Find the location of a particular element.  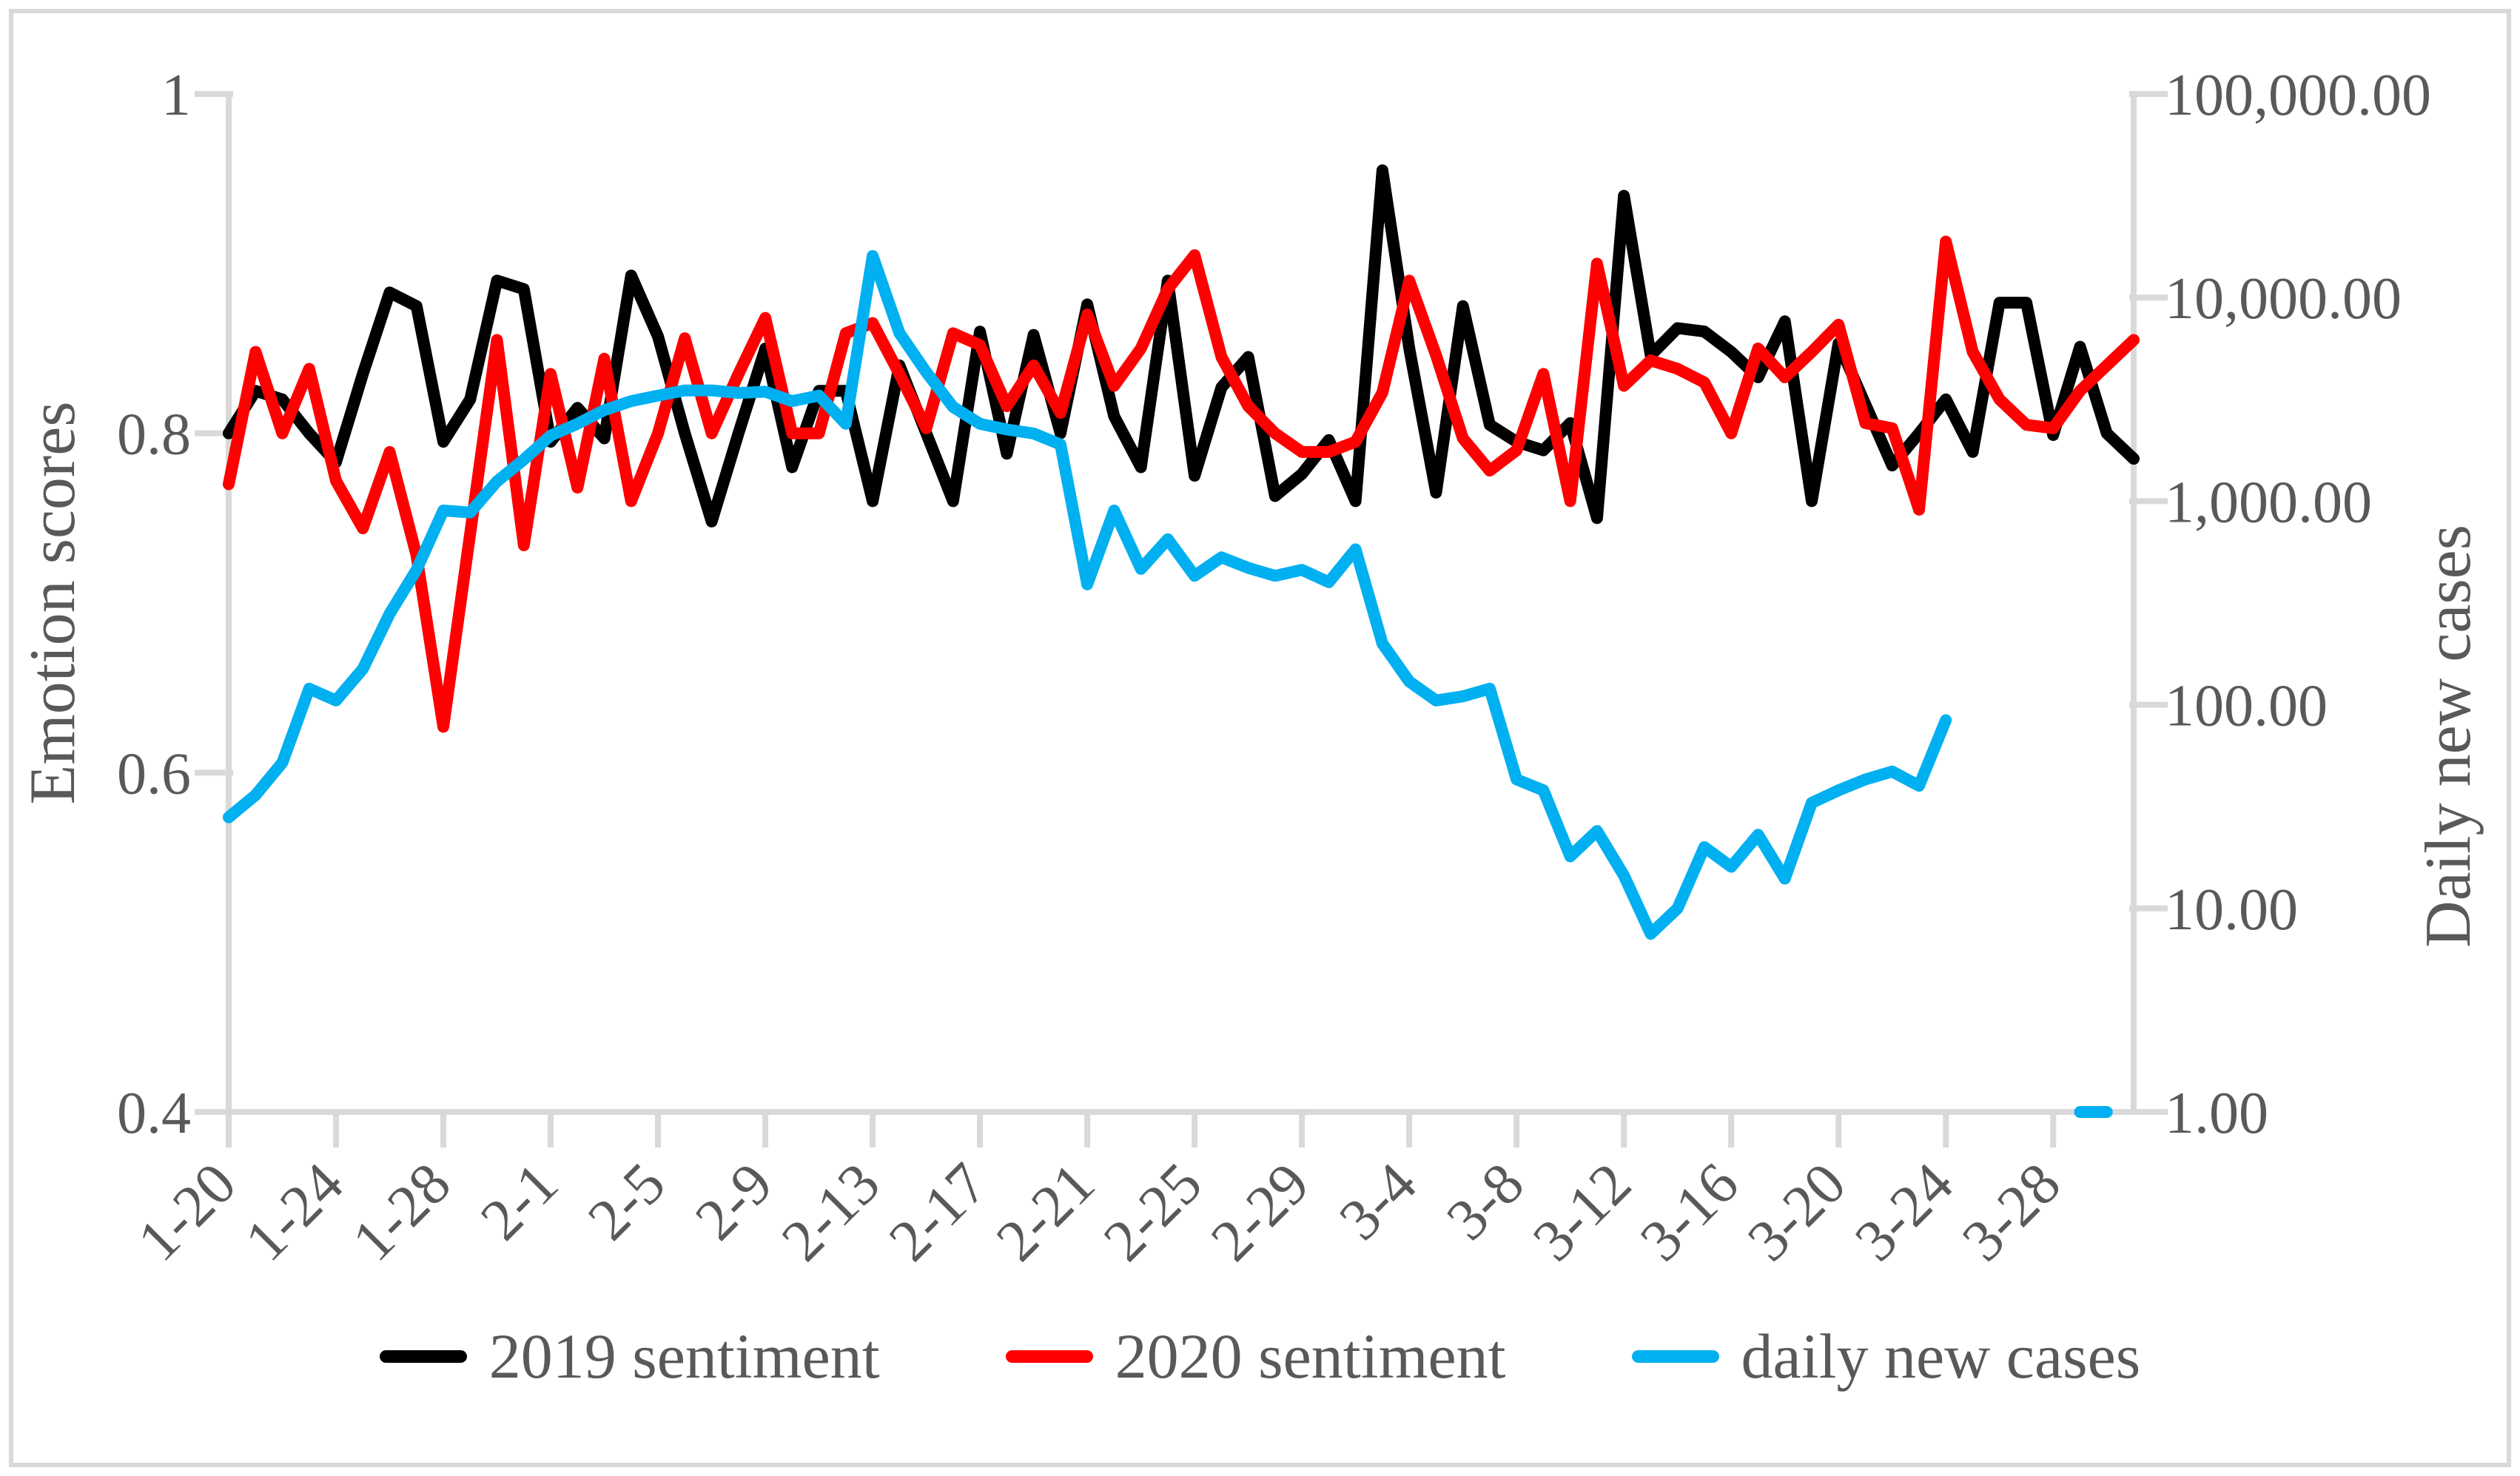

right-tick-label: 1.00 is located at coordinates (2216, 1113).